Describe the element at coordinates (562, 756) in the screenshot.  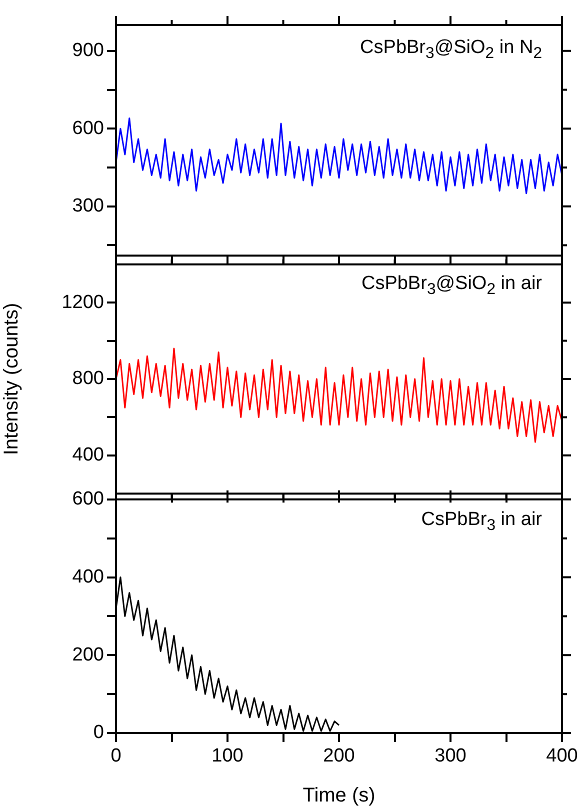
I see `x-tick-label: 400` at that location.